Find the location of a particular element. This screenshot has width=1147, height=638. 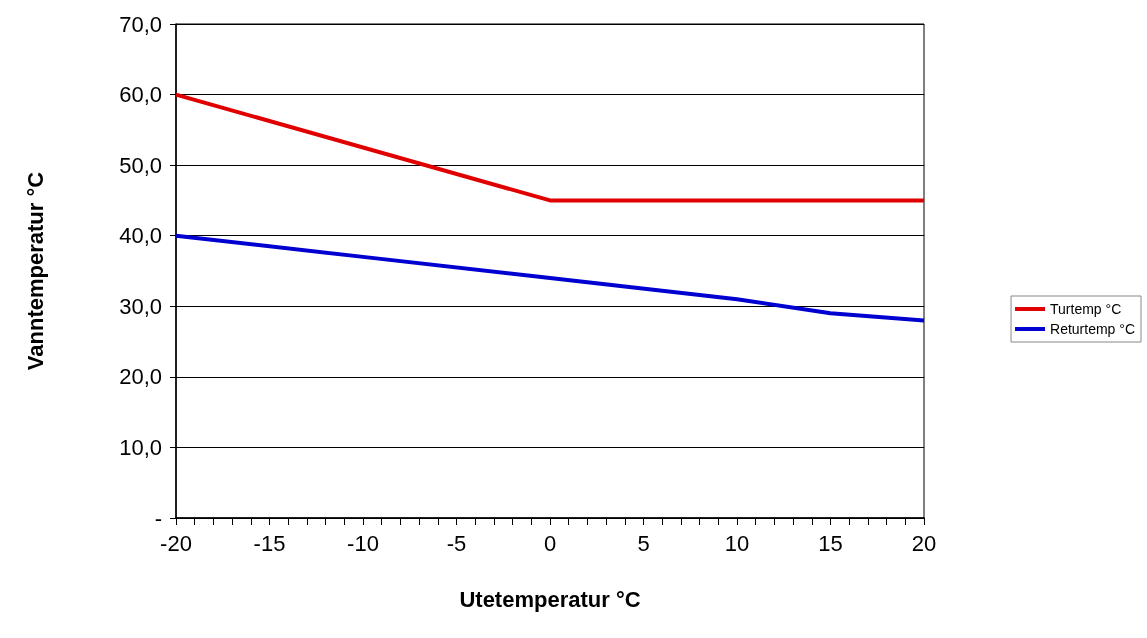

x-tick-label: 5 is located at coordinates (643, 543).